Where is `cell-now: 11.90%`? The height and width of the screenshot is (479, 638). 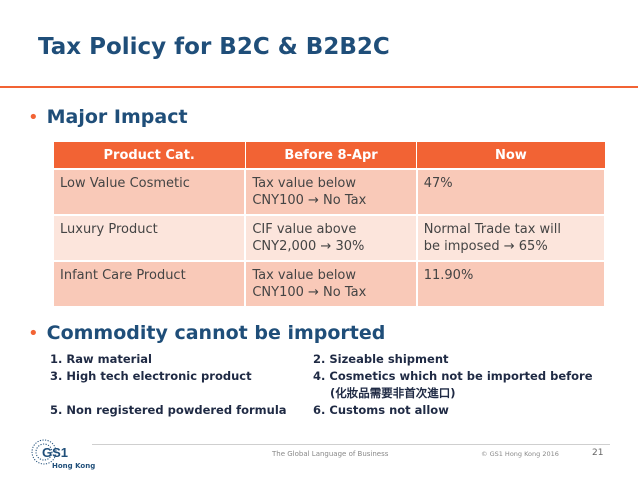
cell-now: 11.90% is located at coordinates (511, 284).